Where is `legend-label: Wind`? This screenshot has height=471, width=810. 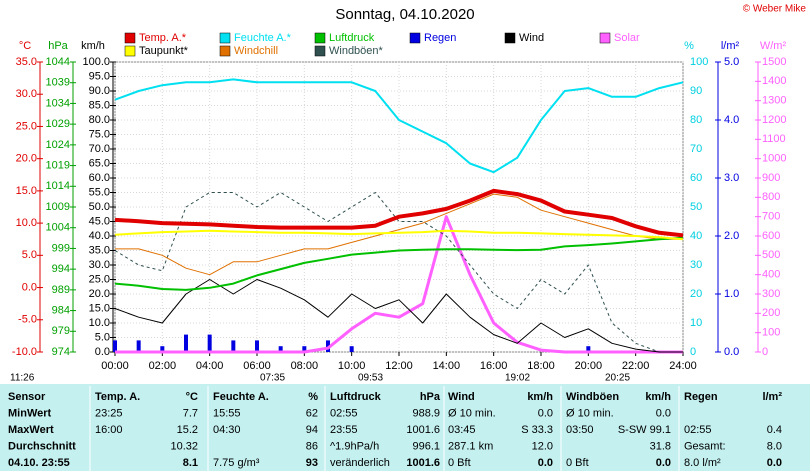
legend-label: Wind is located at coordinates (531, 38).